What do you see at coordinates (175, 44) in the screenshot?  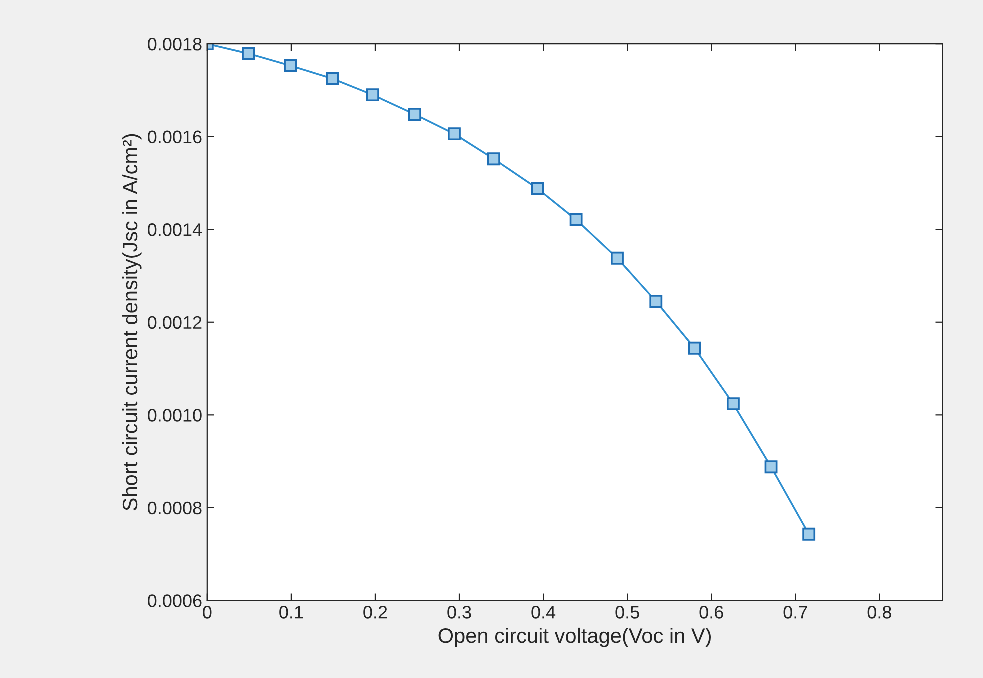 I see `y-tick-label: 0.0018` at bounding box center [175, 44].